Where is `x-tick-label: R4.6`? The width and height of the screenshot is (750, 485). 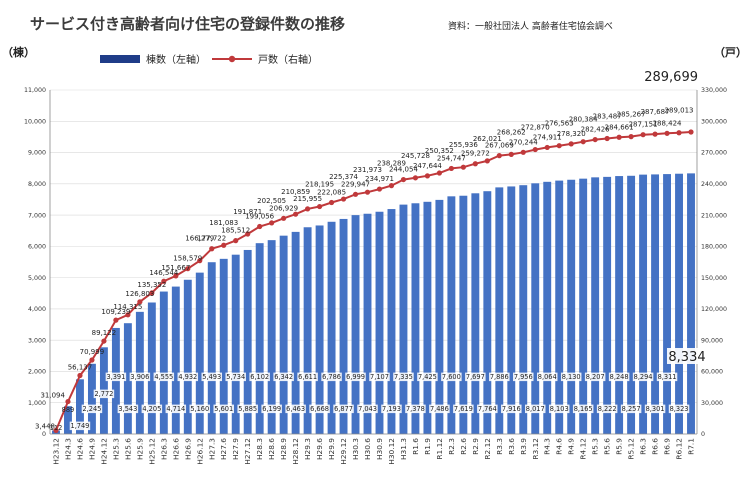
x-tick-label: R4.6 is located at coordinates (559, 446).